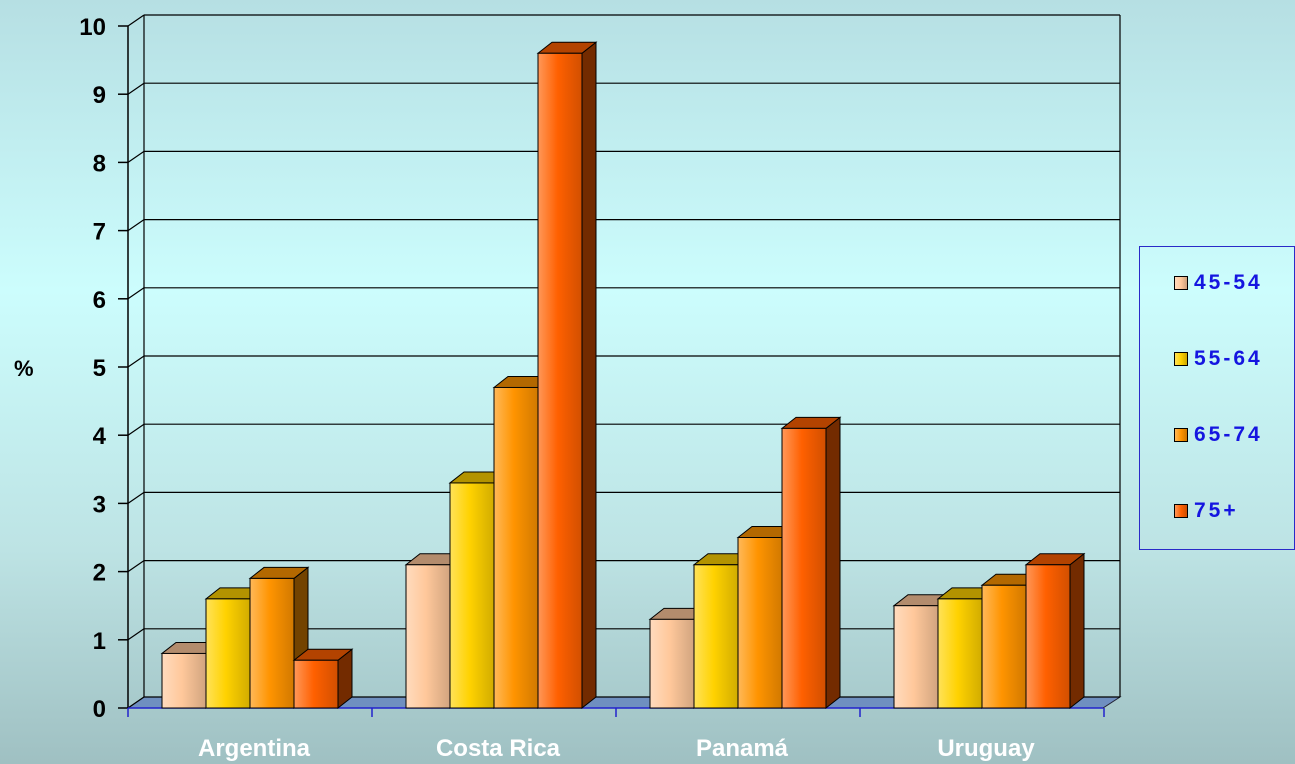 This screenshot has height=764, width=1295. I want to click on y-tick-label: 3, so click(99, 504).